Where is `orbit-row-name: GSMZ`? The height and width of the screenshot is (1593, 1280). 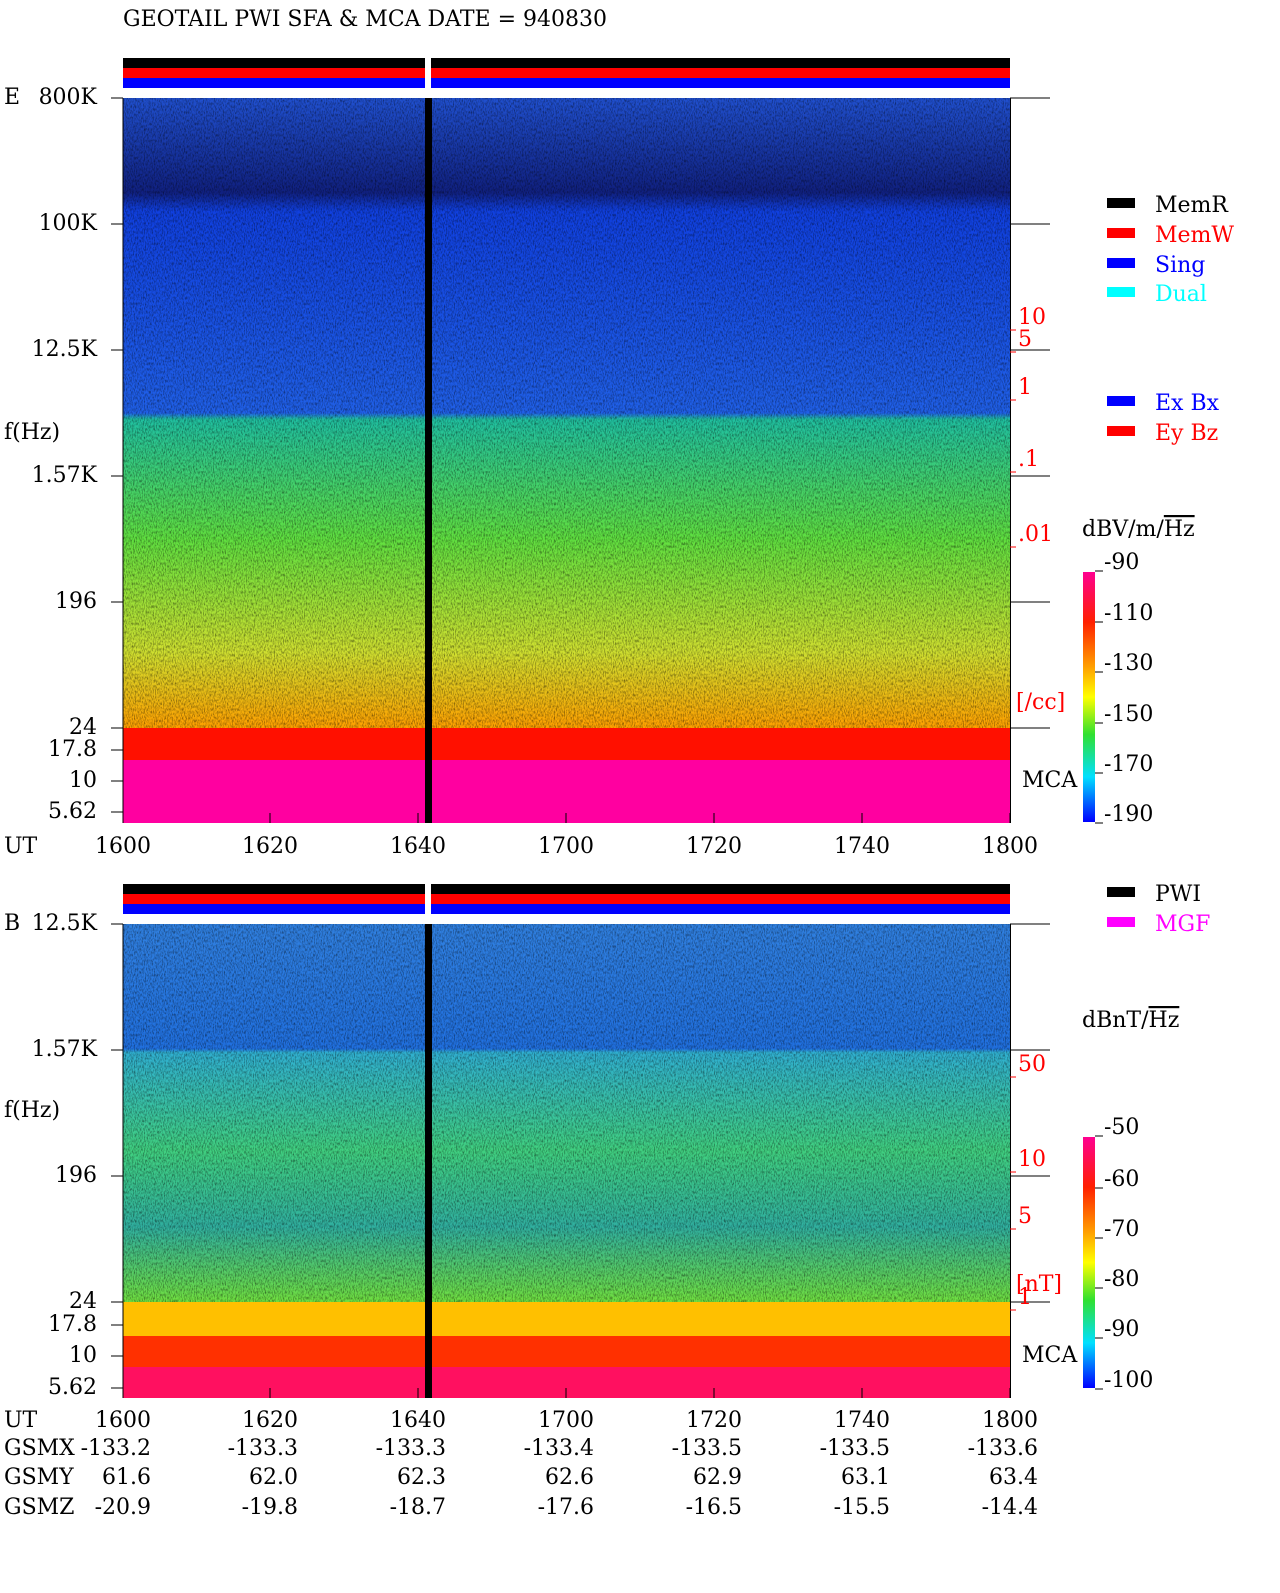
orbit-row-name: GSMZ is located at coordinates (39, 1507).